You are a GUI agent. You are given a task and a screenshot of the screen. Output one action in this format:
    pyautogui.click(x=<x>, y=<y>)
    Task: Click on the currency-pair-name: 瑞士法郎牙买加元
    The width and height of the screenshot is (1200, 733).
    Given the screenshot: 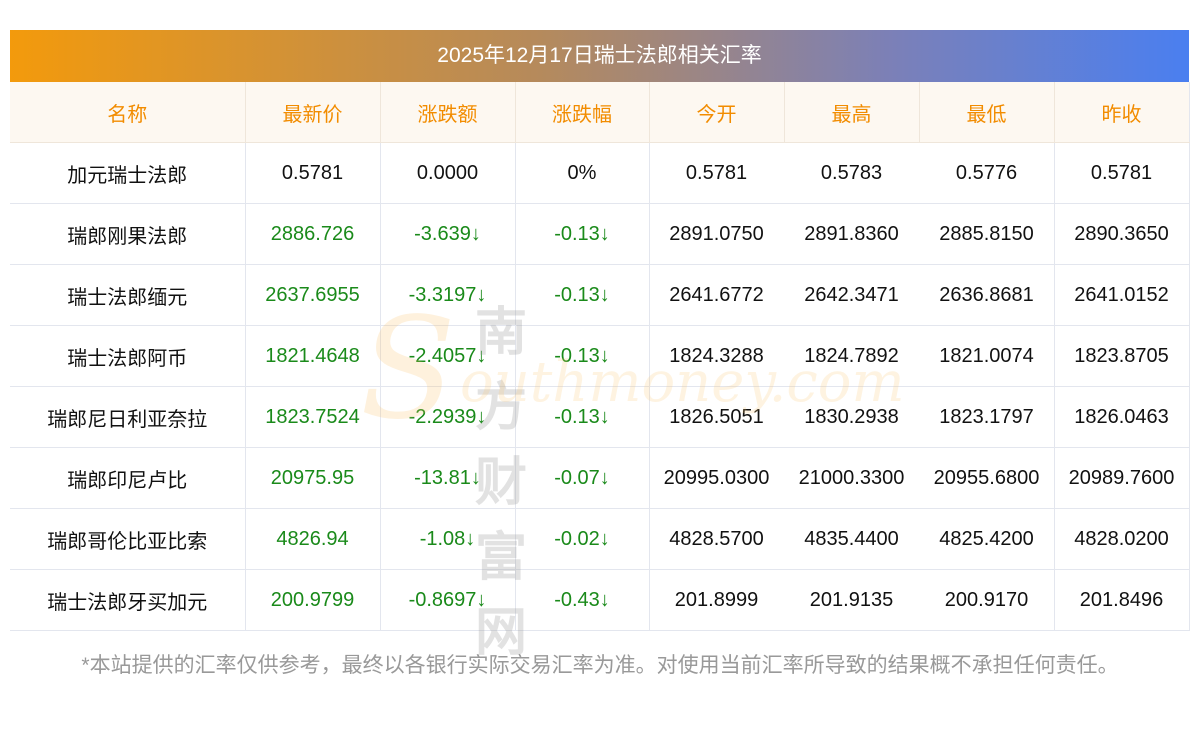 What is the action you would take?
    pyautogui.click(x=128, y=600)
    